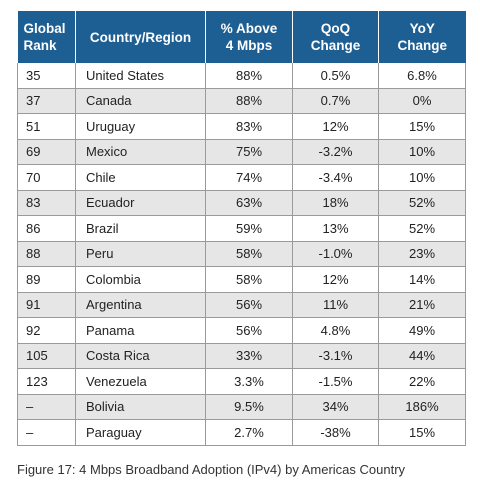 The height and width of the screenshot is (498, 480). Describe the element at coordinates (422, 356) in the screenshot. I see `yoy-cell: 44%` at that location.